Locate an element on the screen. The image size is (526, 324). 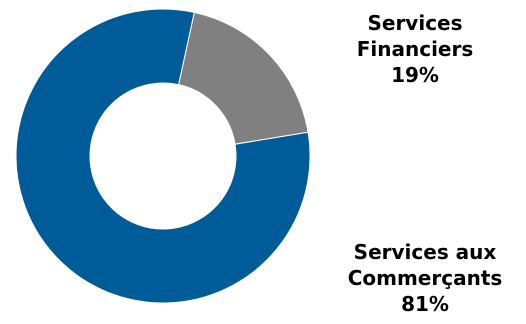
label-financiers-percent: 19% is located at coordinates (415, 75).